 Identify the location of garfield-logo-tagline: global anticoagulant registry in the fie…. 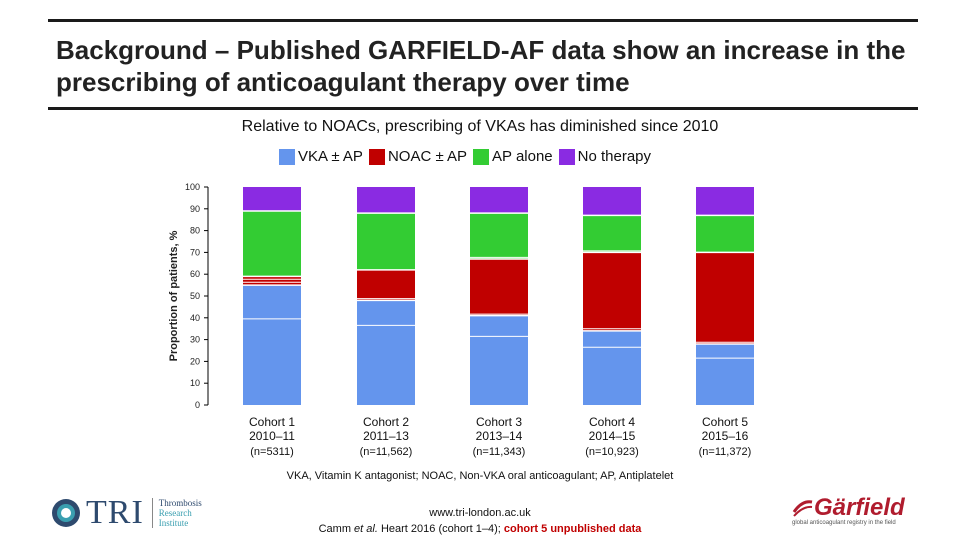
(844, 523).